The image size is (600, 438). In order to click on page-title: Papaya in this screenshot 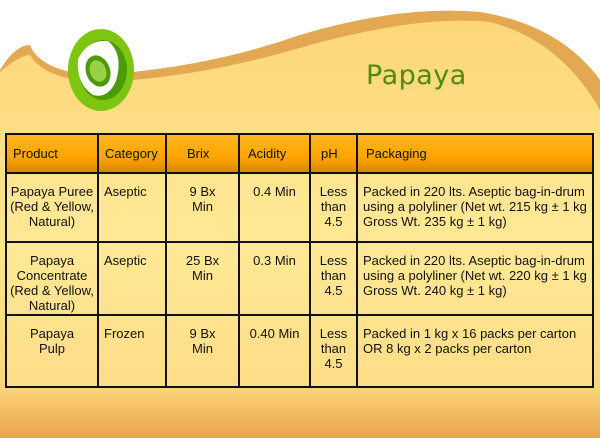, I will do `click(416, 75)`.